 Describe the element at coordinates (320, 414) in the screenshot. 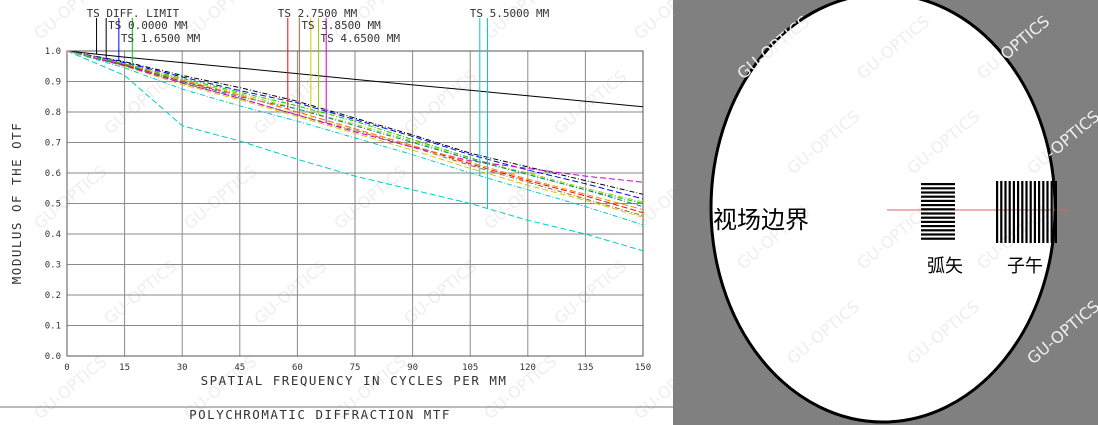

I see `chart-title: POLYCHROMATIC DIFFRACTION MTF` at that location.